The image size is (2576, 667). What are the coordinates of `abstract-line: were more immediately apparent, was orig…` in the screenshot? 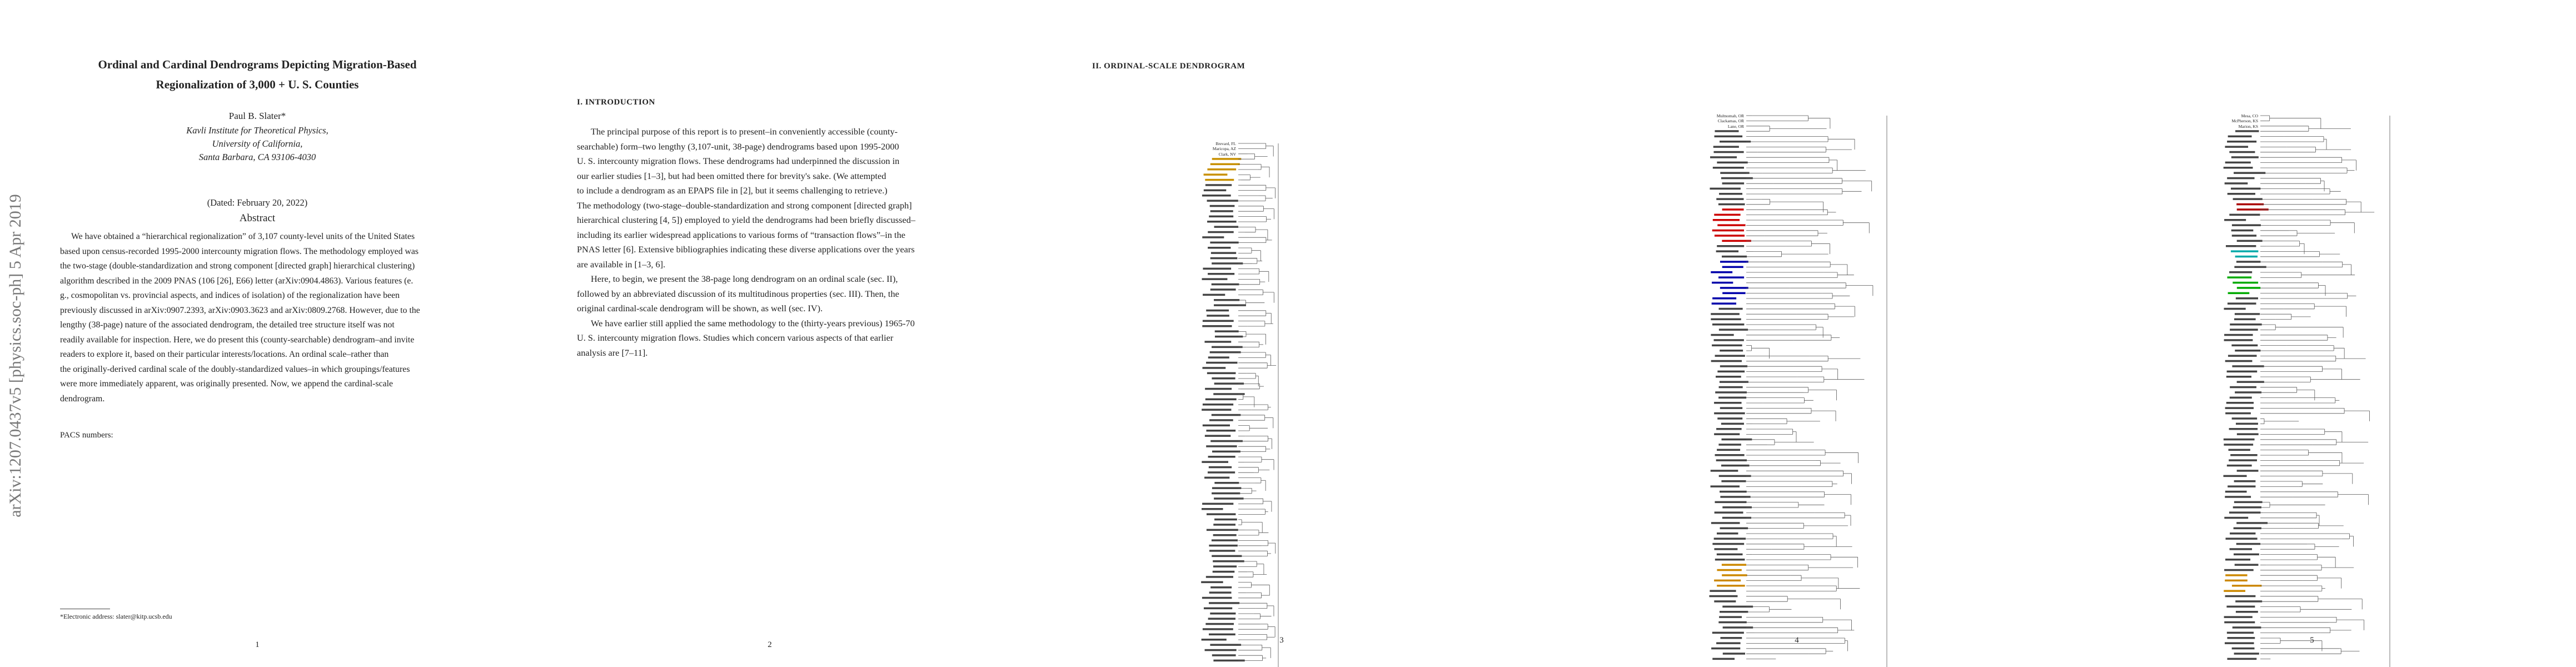 It's located at (226, 384).